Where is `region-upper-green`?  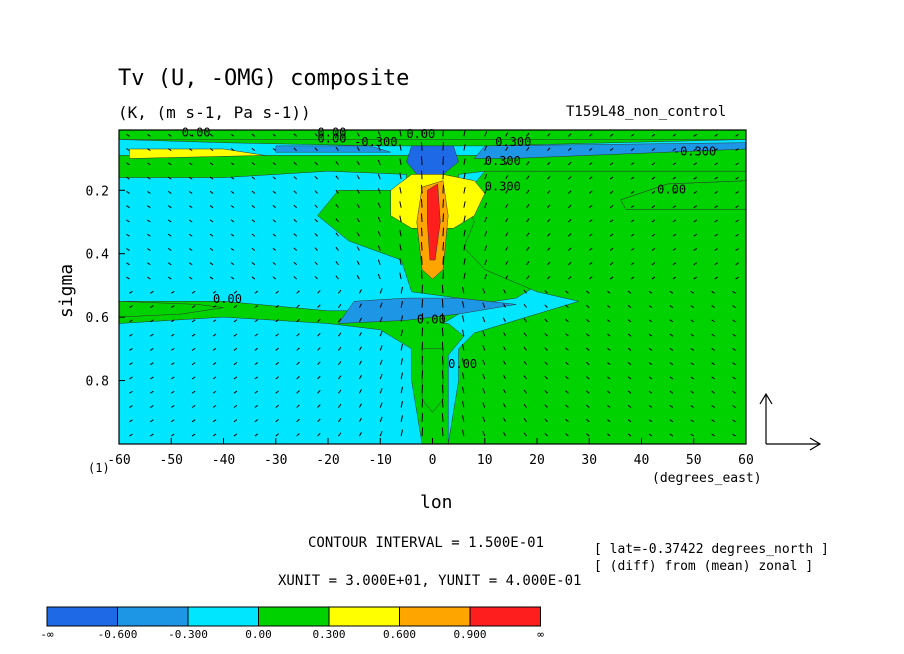
region-upper-green is located at coordinates (432, 135).